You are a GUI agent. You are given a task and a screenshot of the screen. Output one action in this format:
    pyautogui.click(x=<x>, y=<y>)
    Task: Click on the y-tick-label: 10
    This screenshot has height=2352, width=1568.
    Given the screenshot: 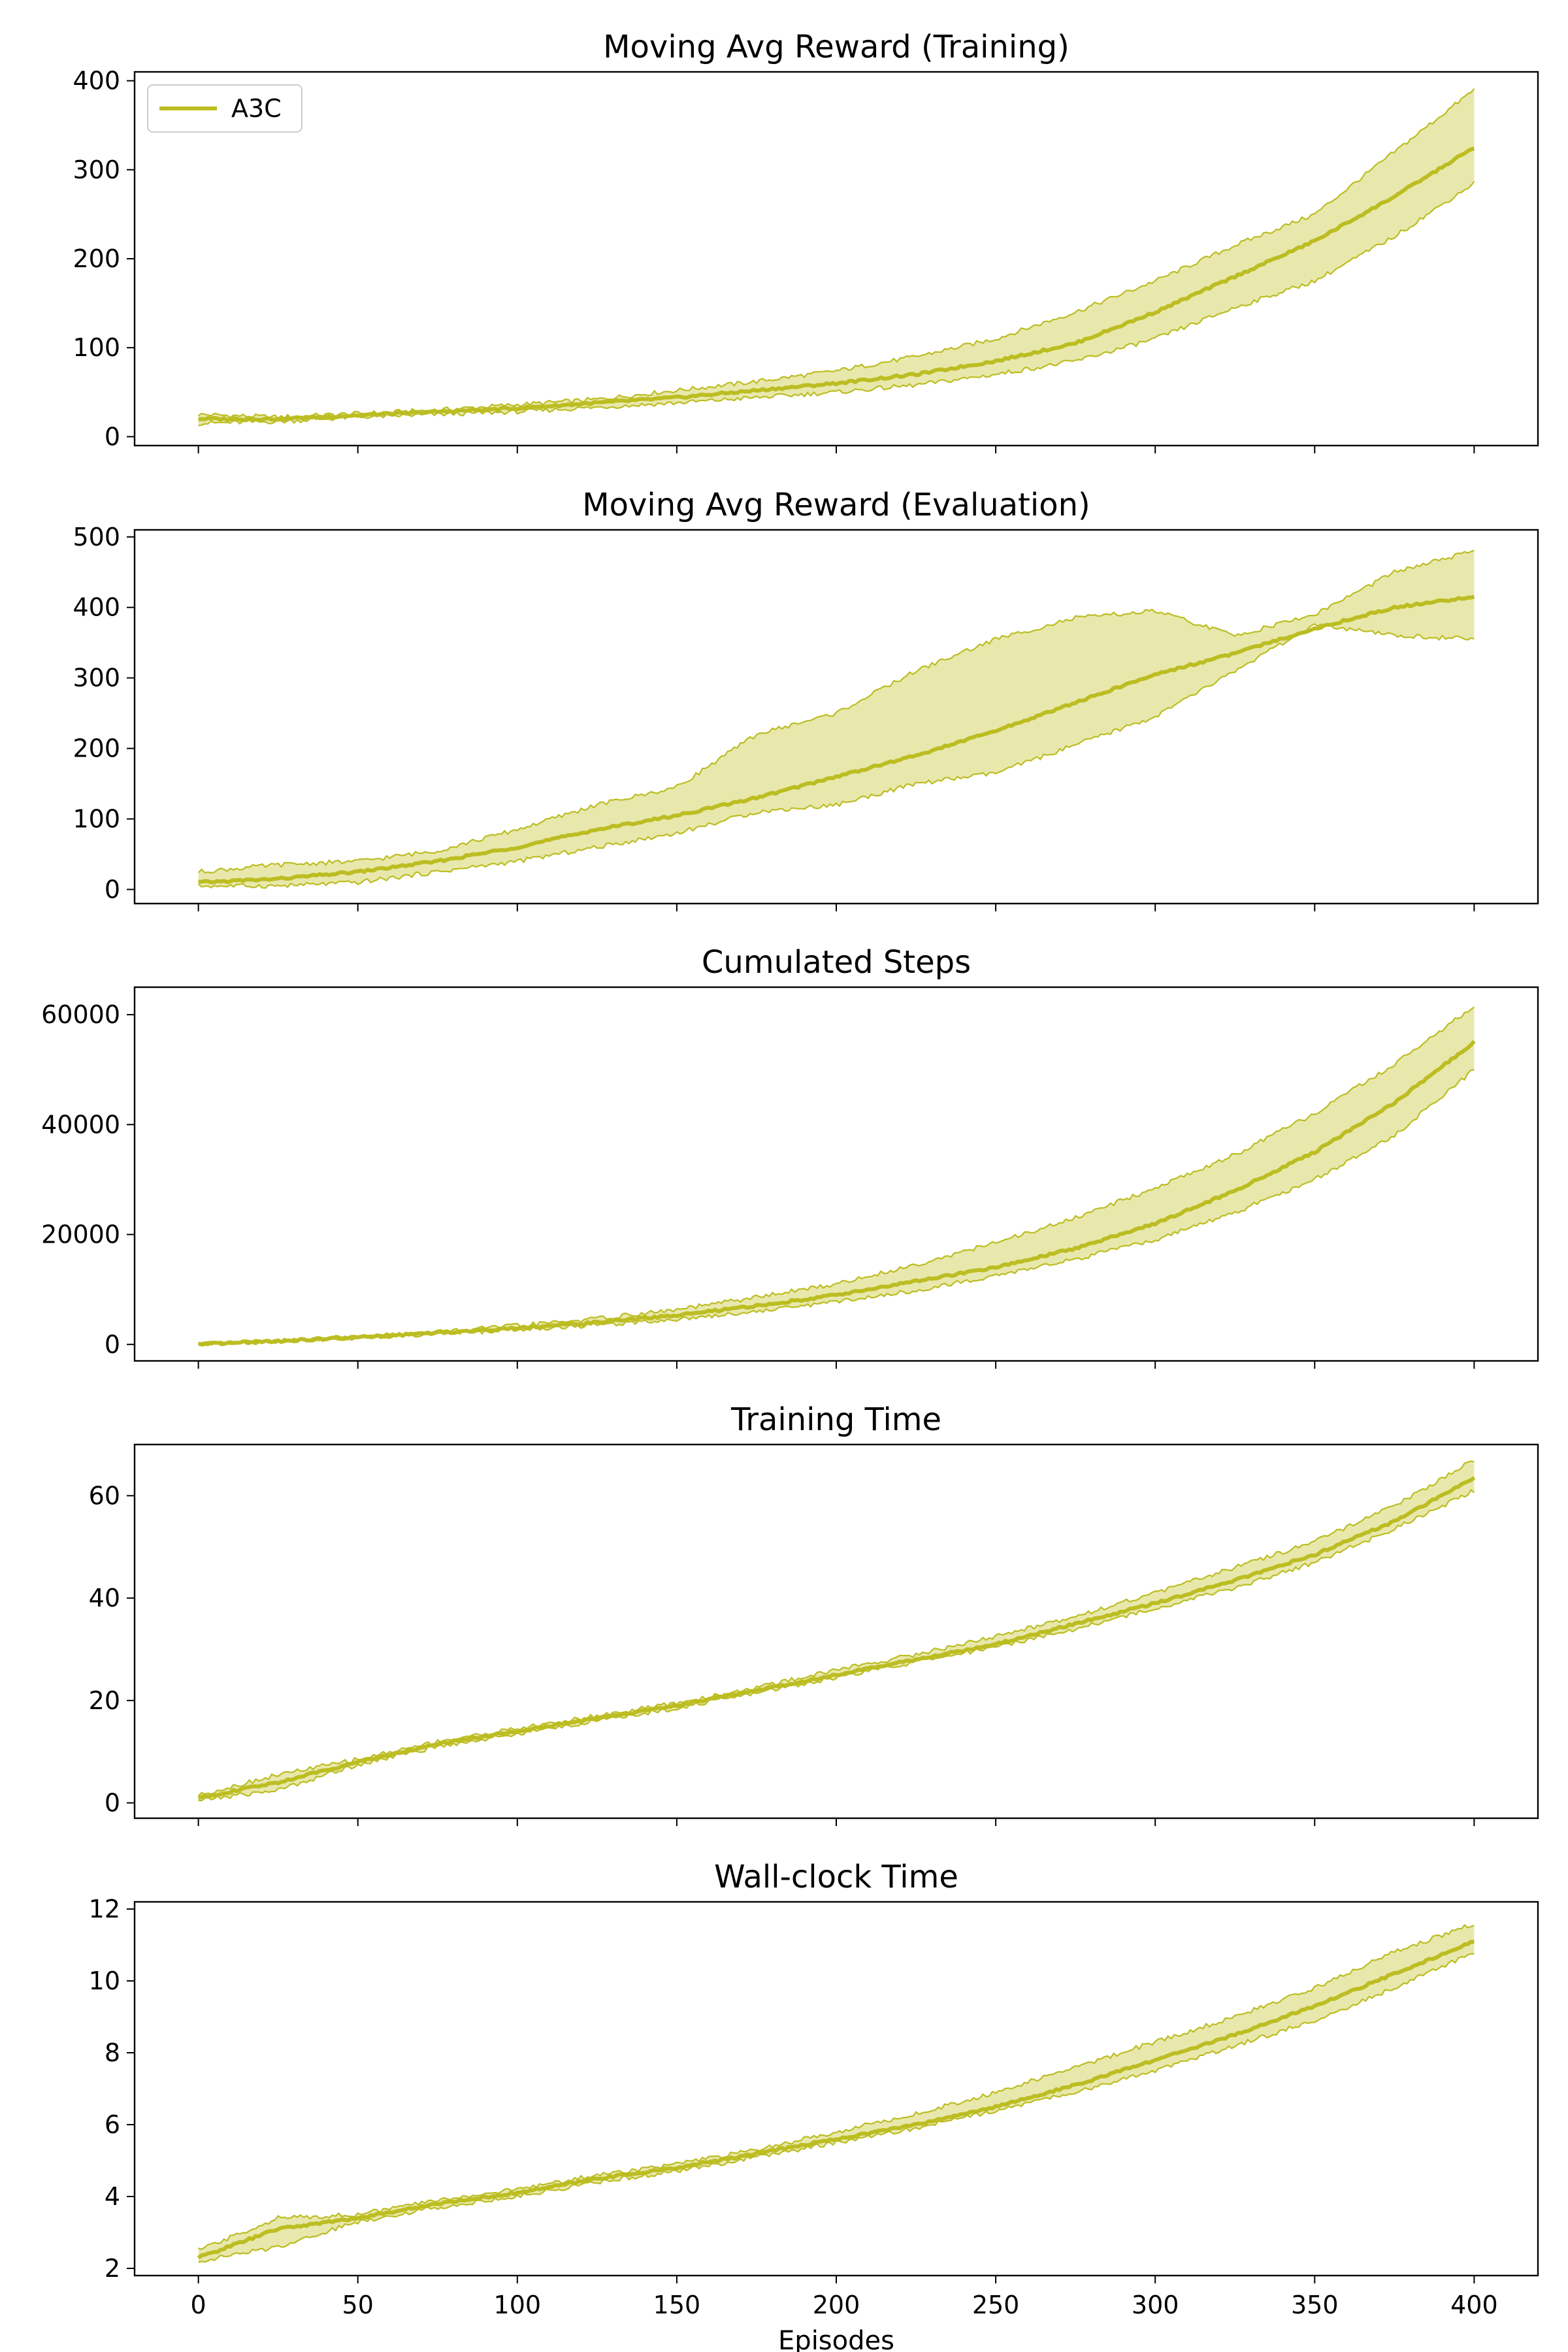 What is the action you would take?
    pyautogui.click(x=104, y=1981)
    